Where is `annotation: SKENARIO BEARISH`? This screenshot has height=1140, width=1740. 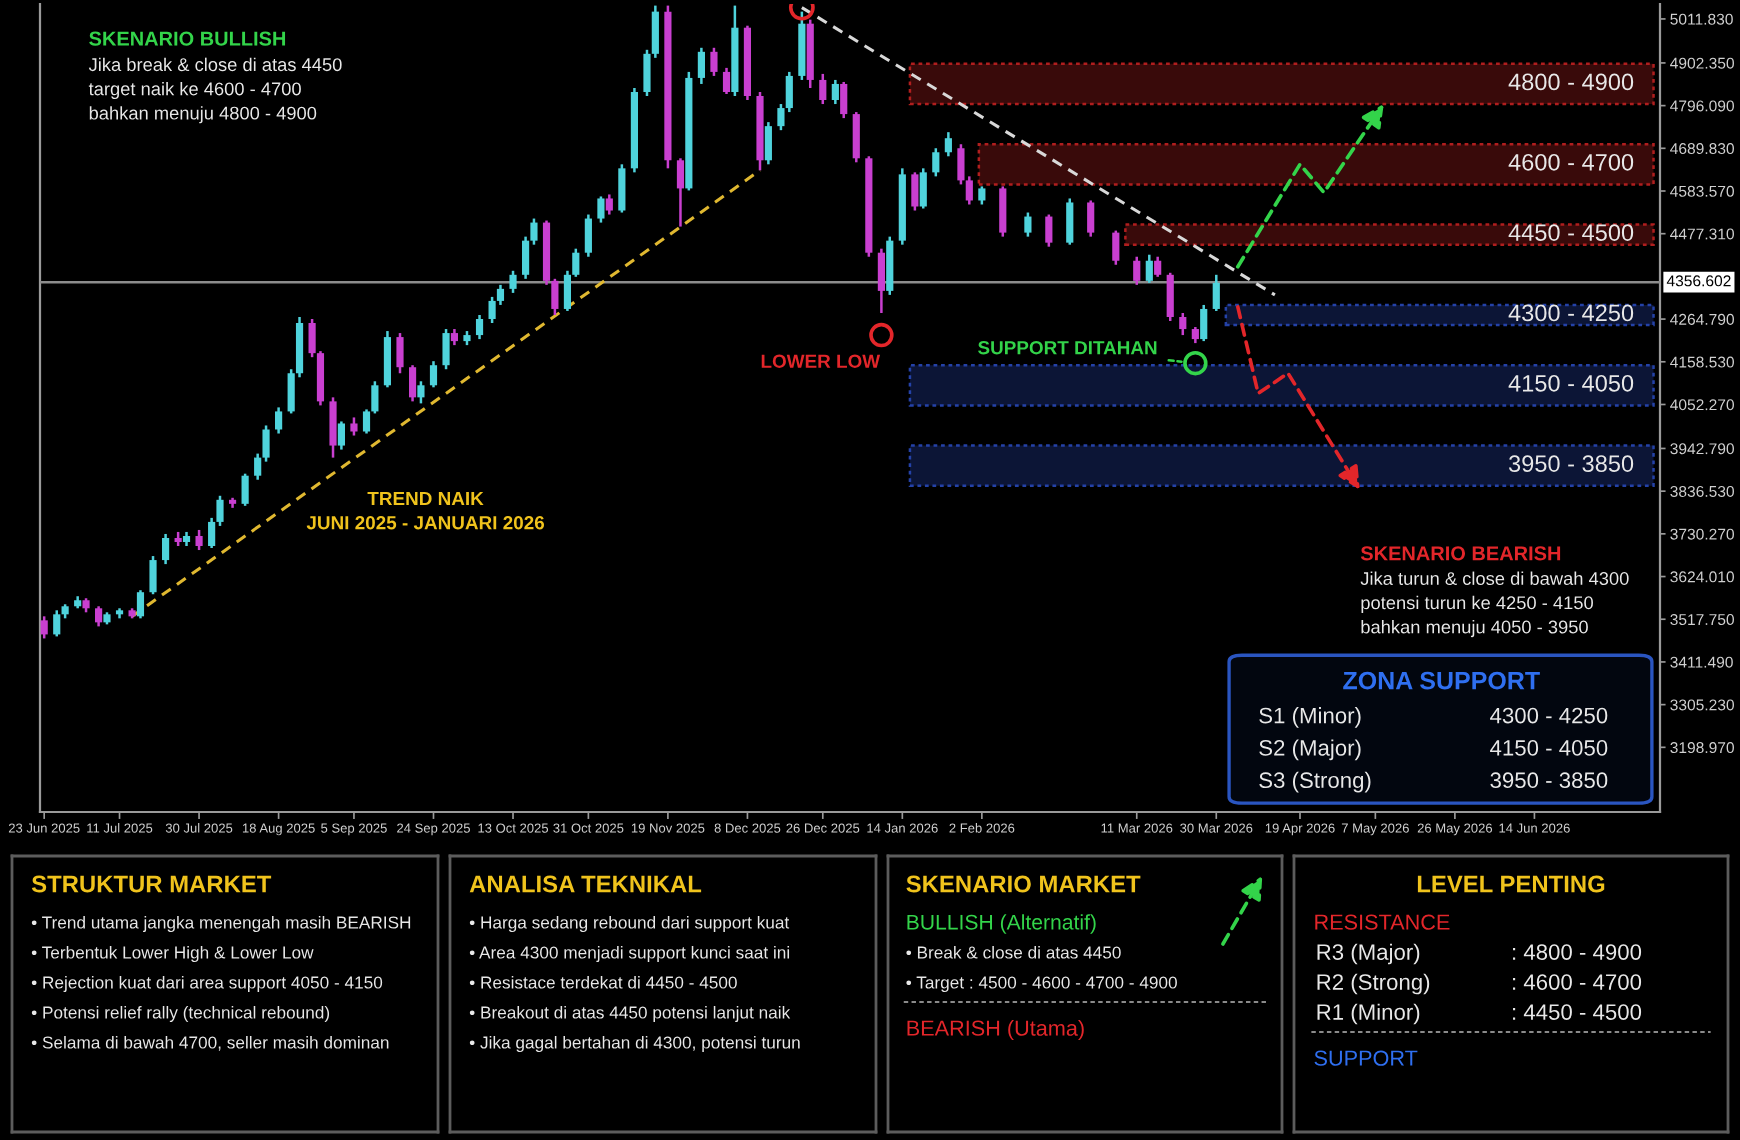 annotation: SKENARIO BEARISH is located at coordinates (1460, 553).